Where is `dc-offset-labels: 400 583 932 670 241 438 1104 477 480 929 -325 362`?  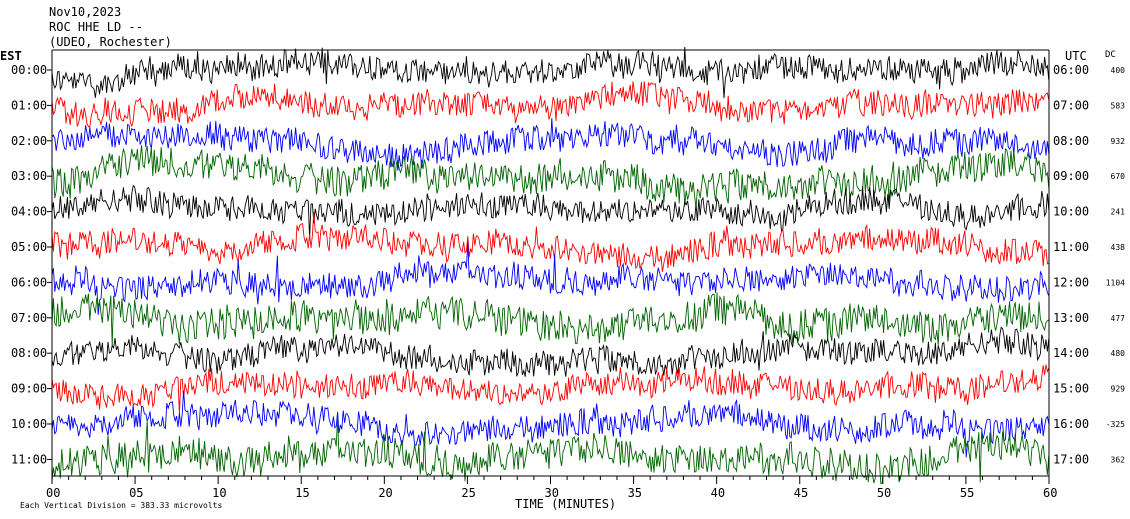 dc-offset-labels: 400 583 932 670 241 438 1104 477 480 929 -325 362 is located at coordinates (1115, 265).